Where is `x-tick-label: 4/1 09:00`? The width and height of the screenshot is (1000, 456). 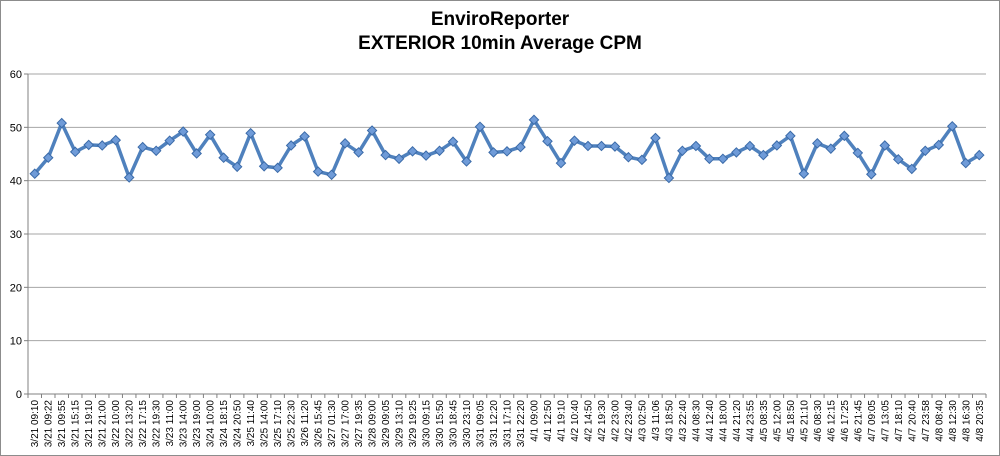 x-tick-label: 4/1 09:00 is located at coordinates (534, 421).